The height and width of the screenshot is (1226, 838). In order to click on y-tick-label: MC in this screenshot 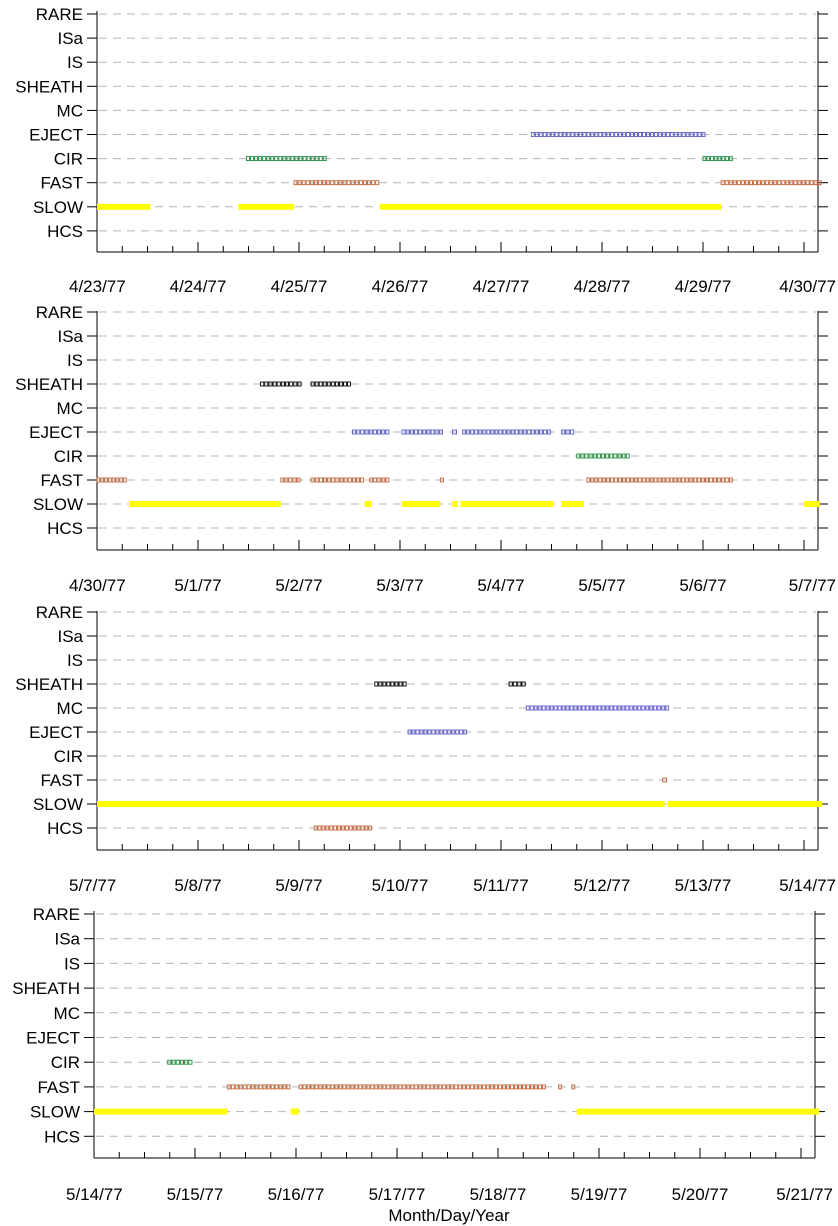, I will do `click(70, 708)`.